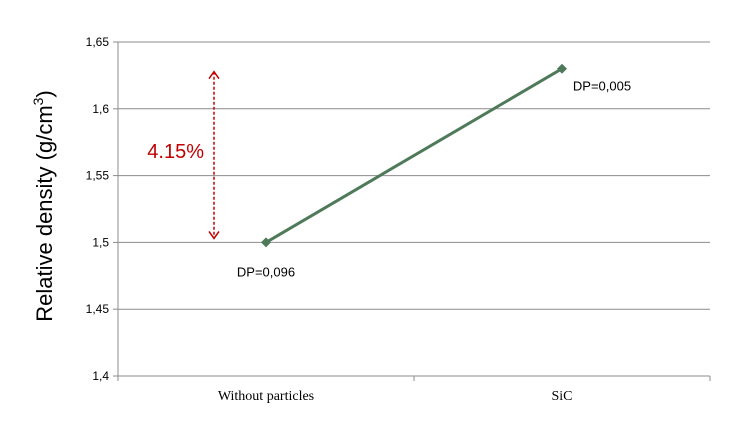 The image size is (737, 435). What do you see at coordinates (100, 109) in the screenshot?
I see `y-tick-label: 1,6` at bounding box center [100, 109].